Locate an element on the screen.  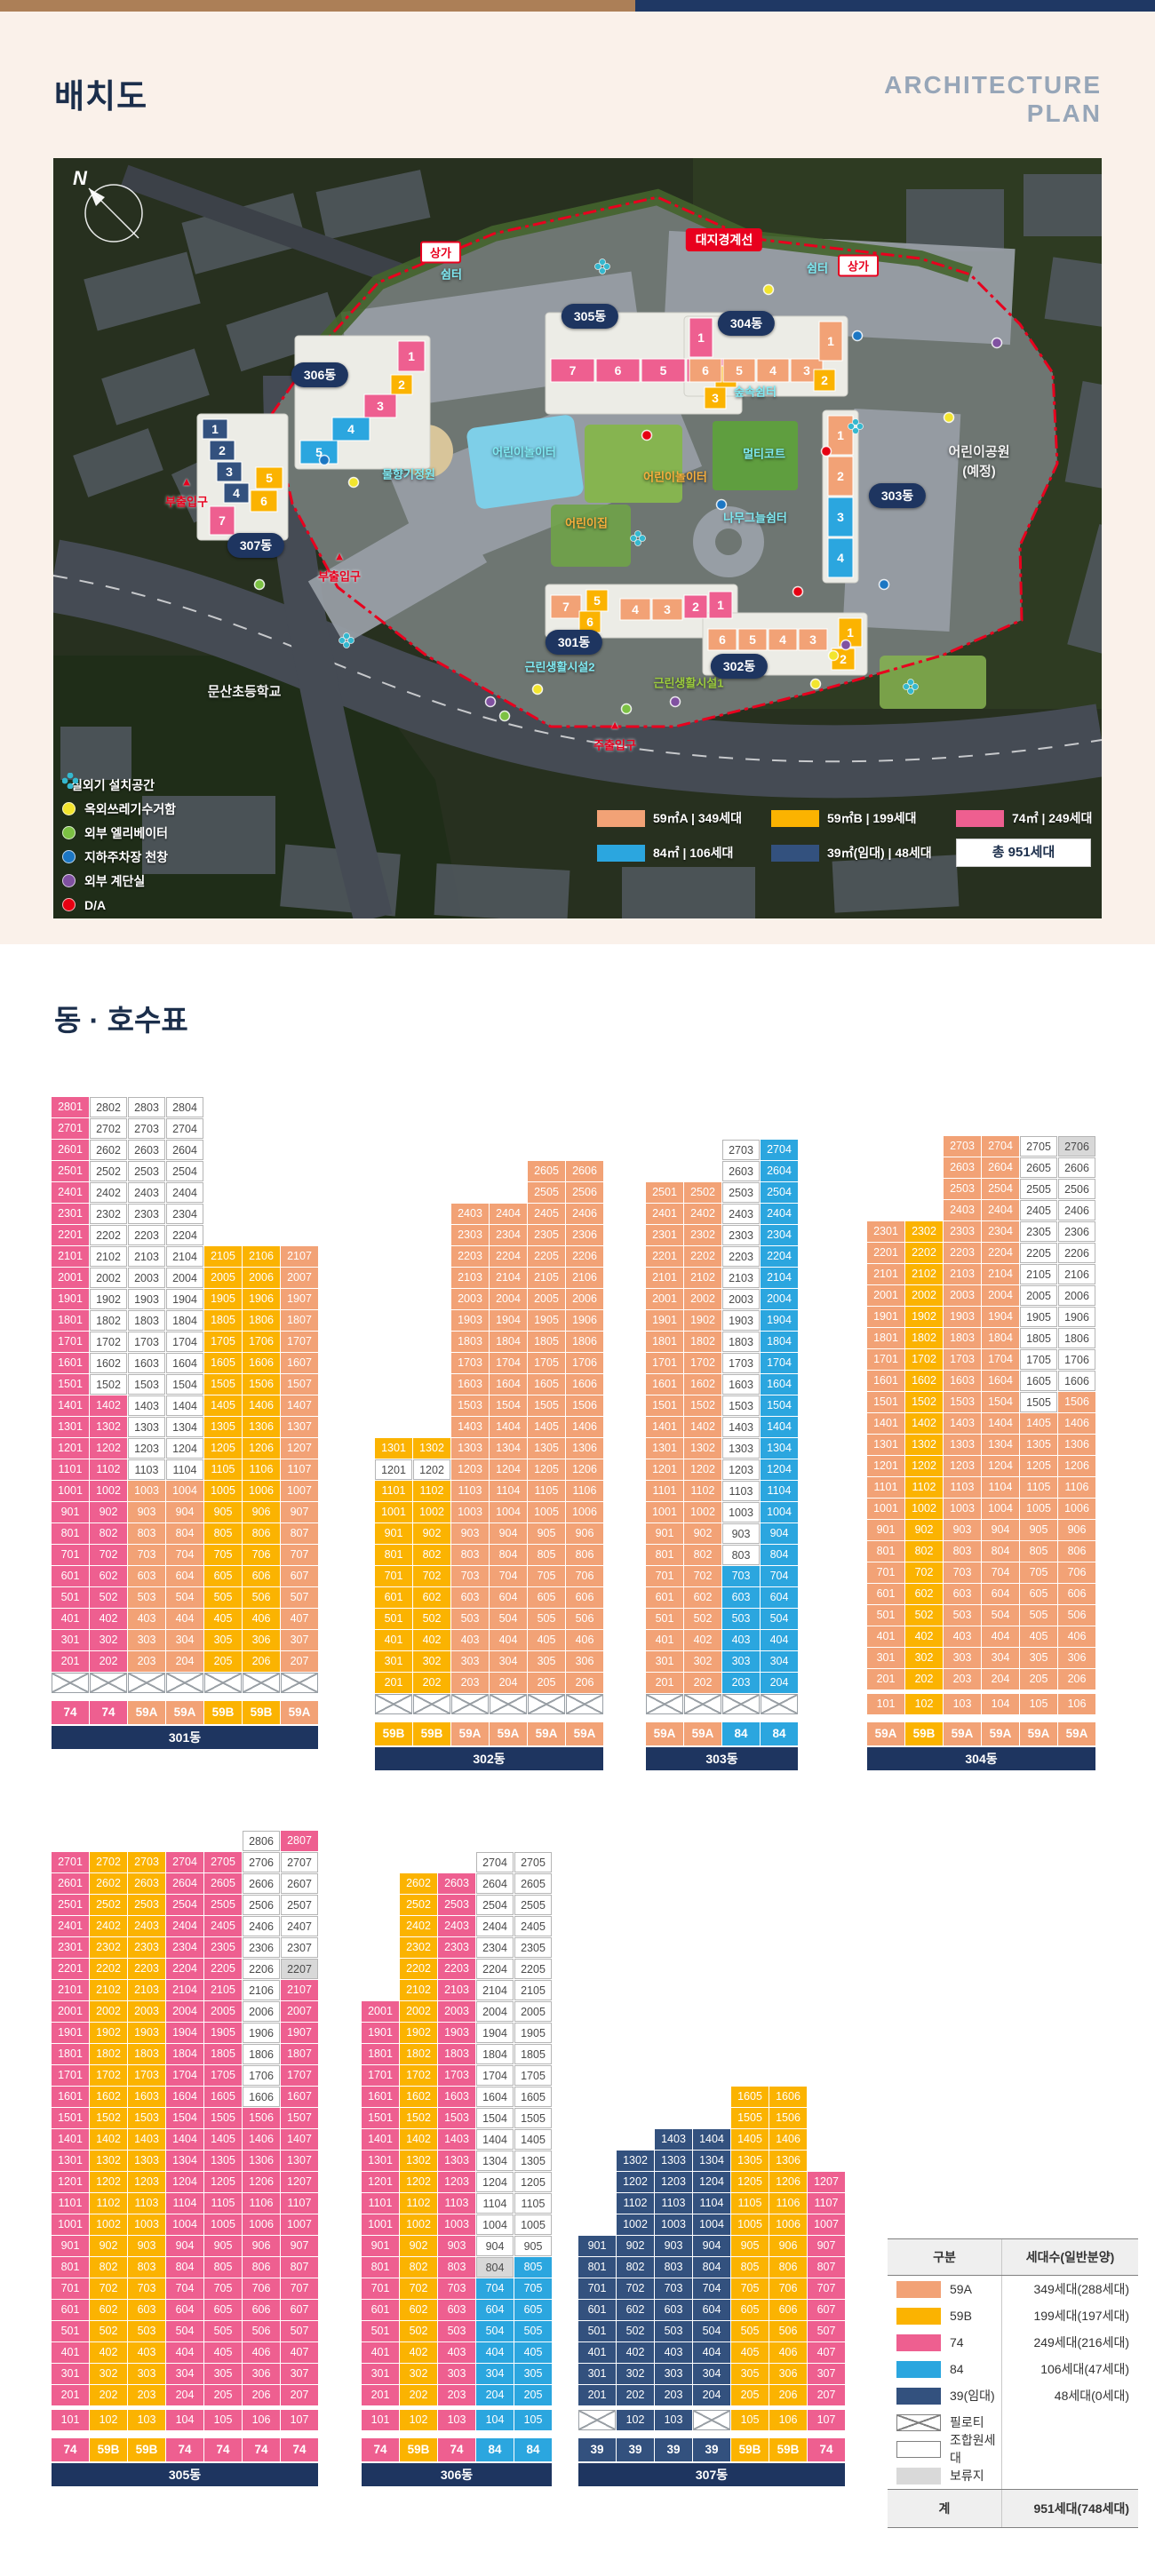
unit-cell: 2101 is located at coordinates (70, 1256).